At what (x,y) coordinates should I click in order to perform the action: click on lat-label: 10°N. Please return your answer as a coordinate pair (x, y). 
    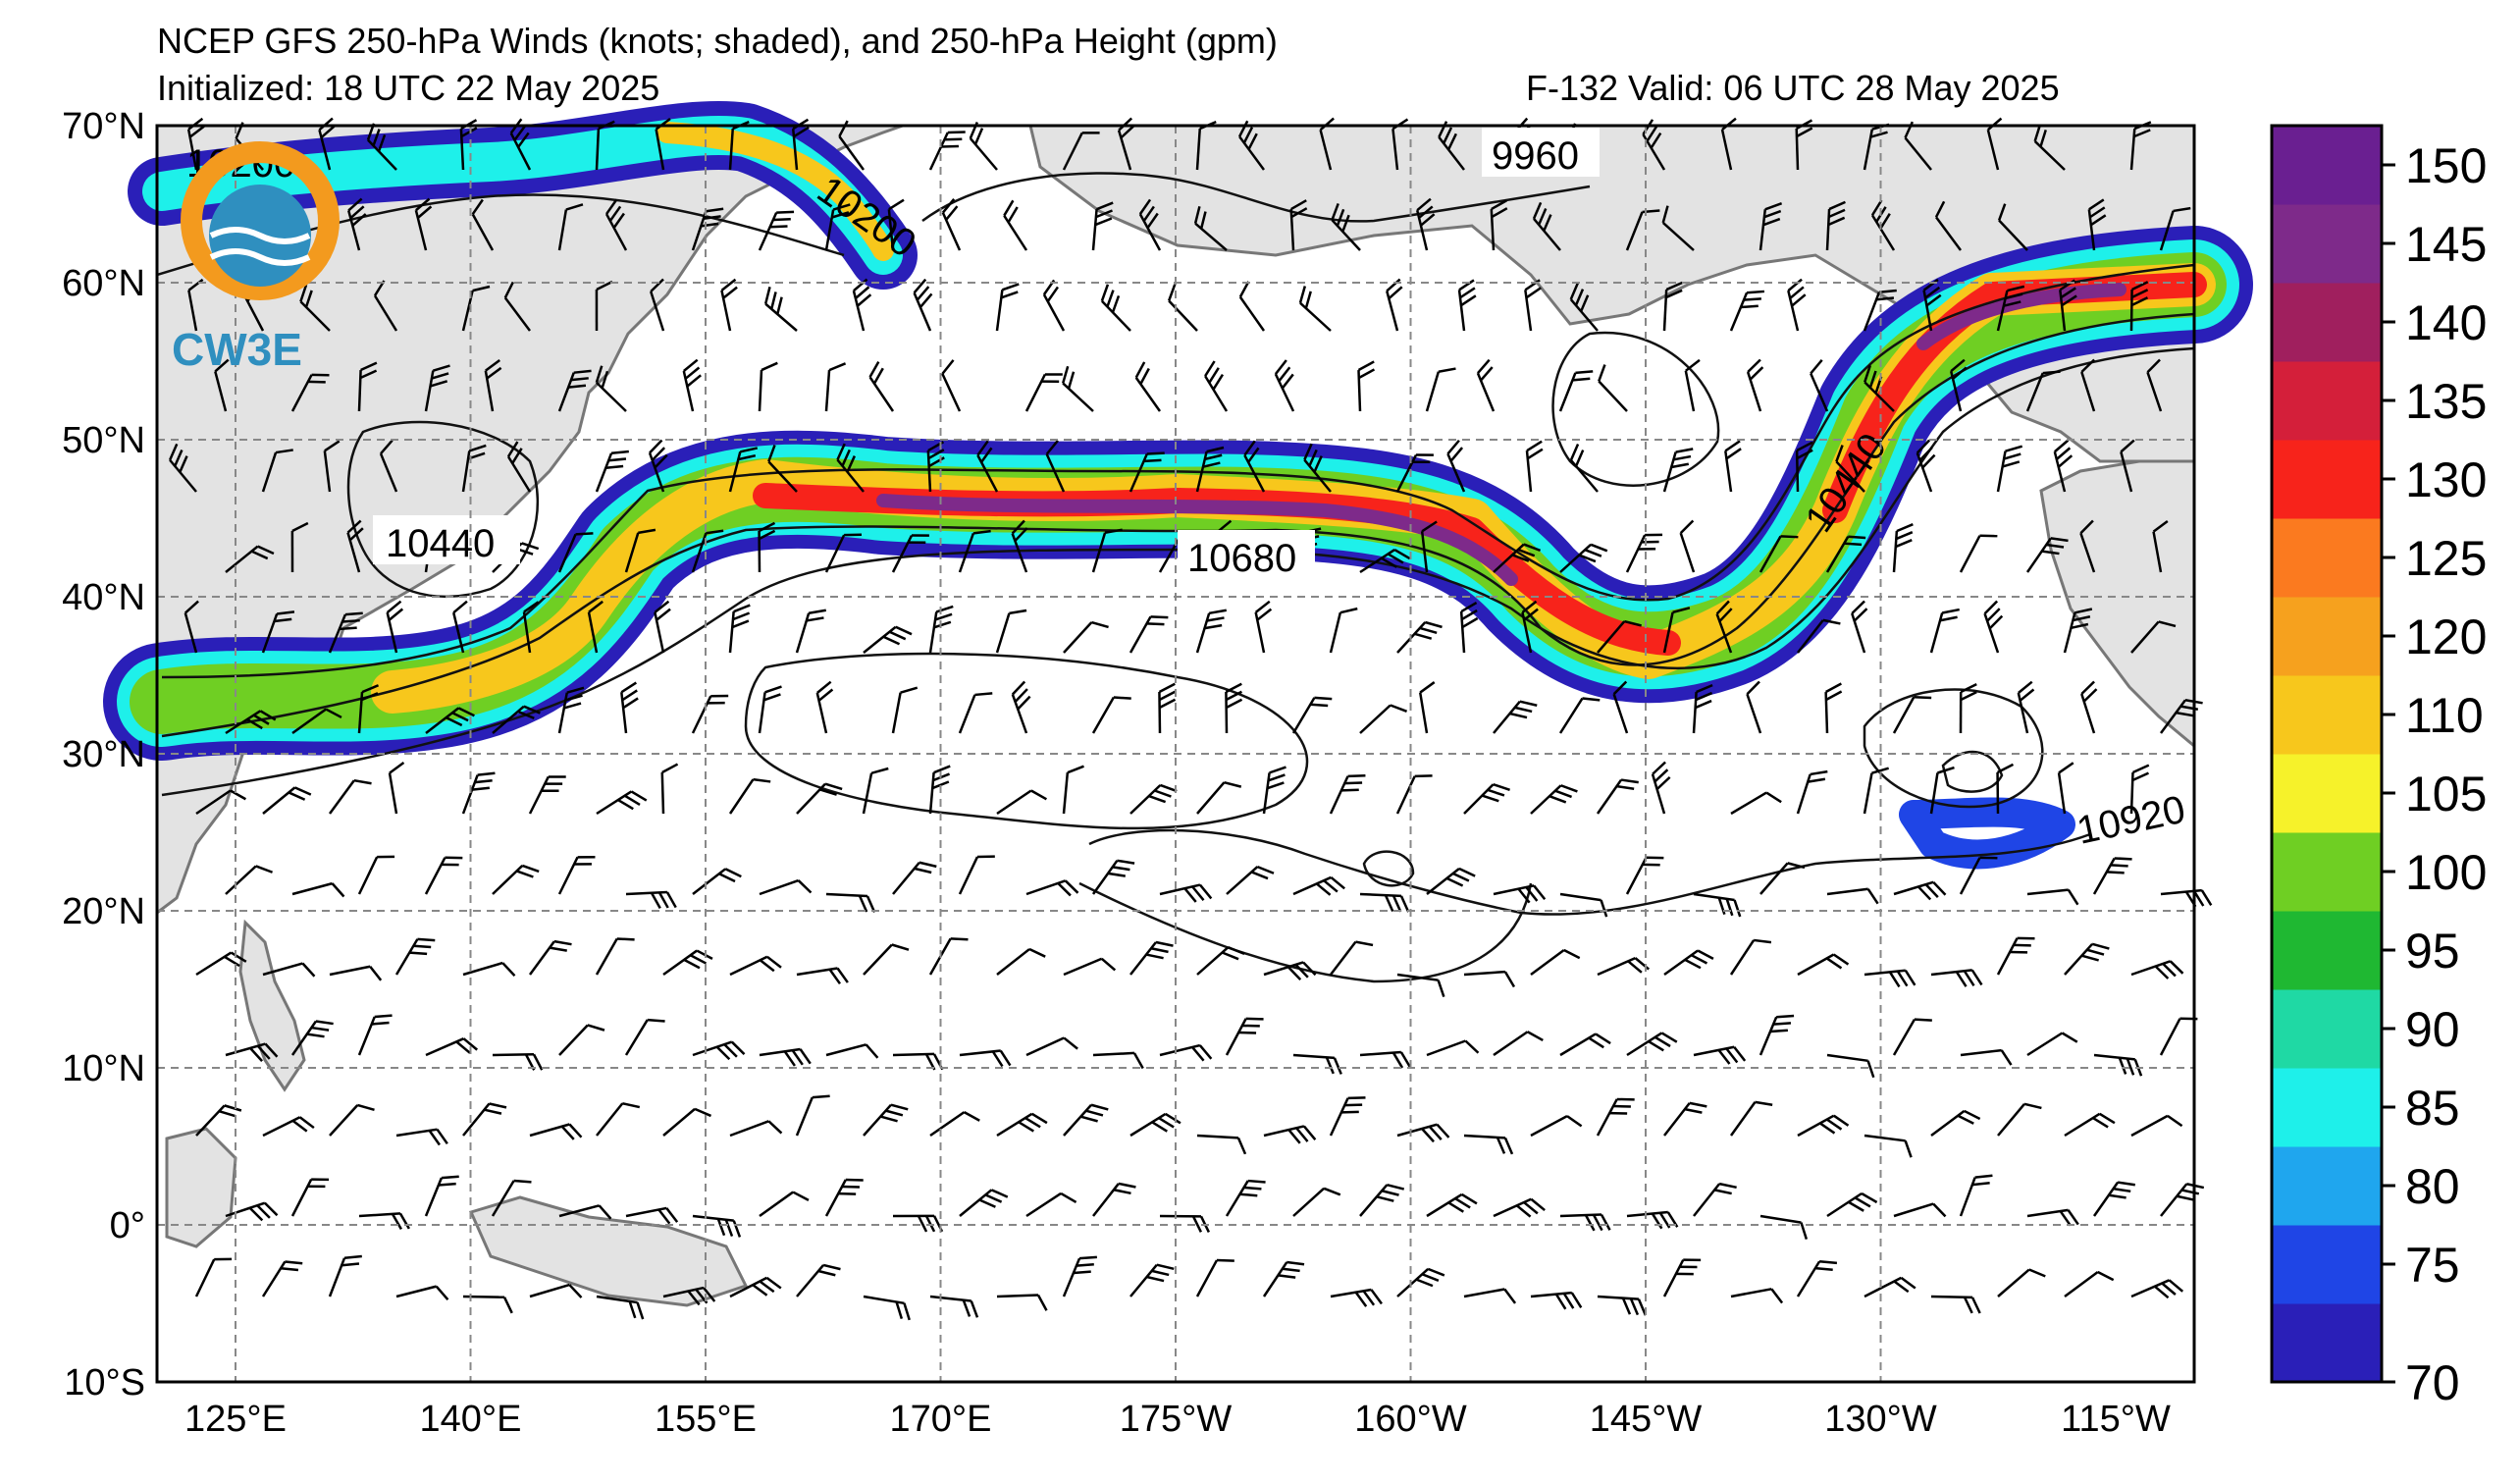
    Looking at the image, I should click on (103, 1069).